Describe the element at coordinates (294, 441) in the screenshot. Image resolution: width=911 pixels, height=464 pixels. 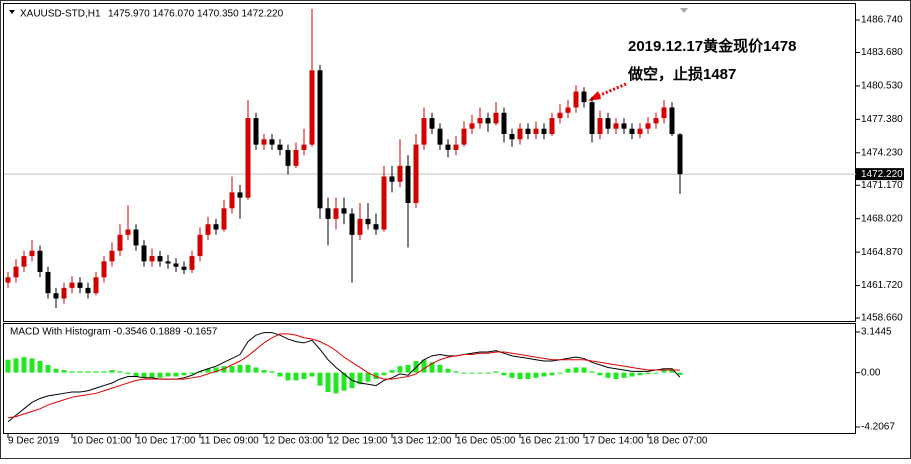
I see `x-tick-label: 12 Dec 03:00` at that location.